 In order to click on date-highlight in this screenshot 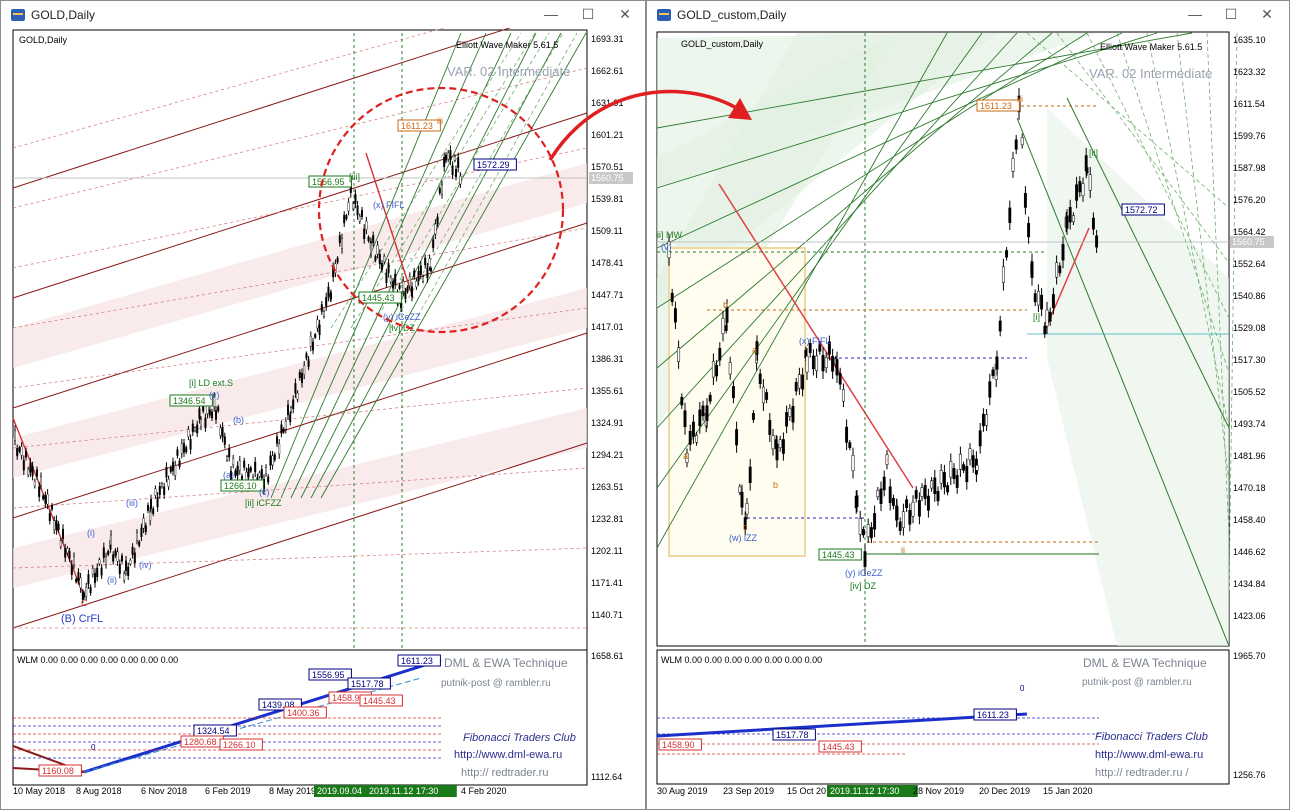, I will do `click(411, 791)`.